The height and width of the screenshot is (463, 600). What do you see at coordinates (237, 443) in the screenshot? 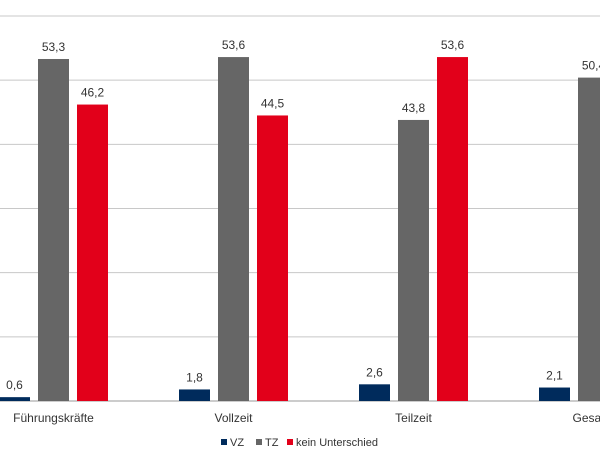
I see `legend-label: VZ` at bounding box center [237, 443].